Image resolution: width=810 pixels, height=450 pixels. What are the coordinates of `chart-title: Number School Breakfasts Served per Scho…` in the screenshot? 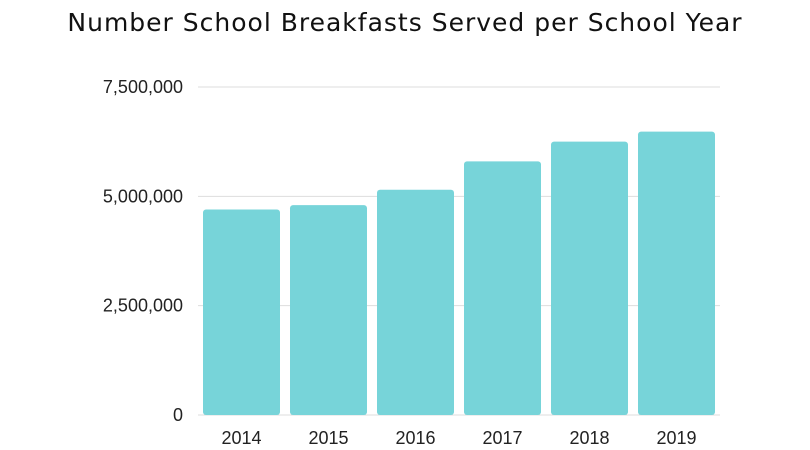 It's located at (405, 22).